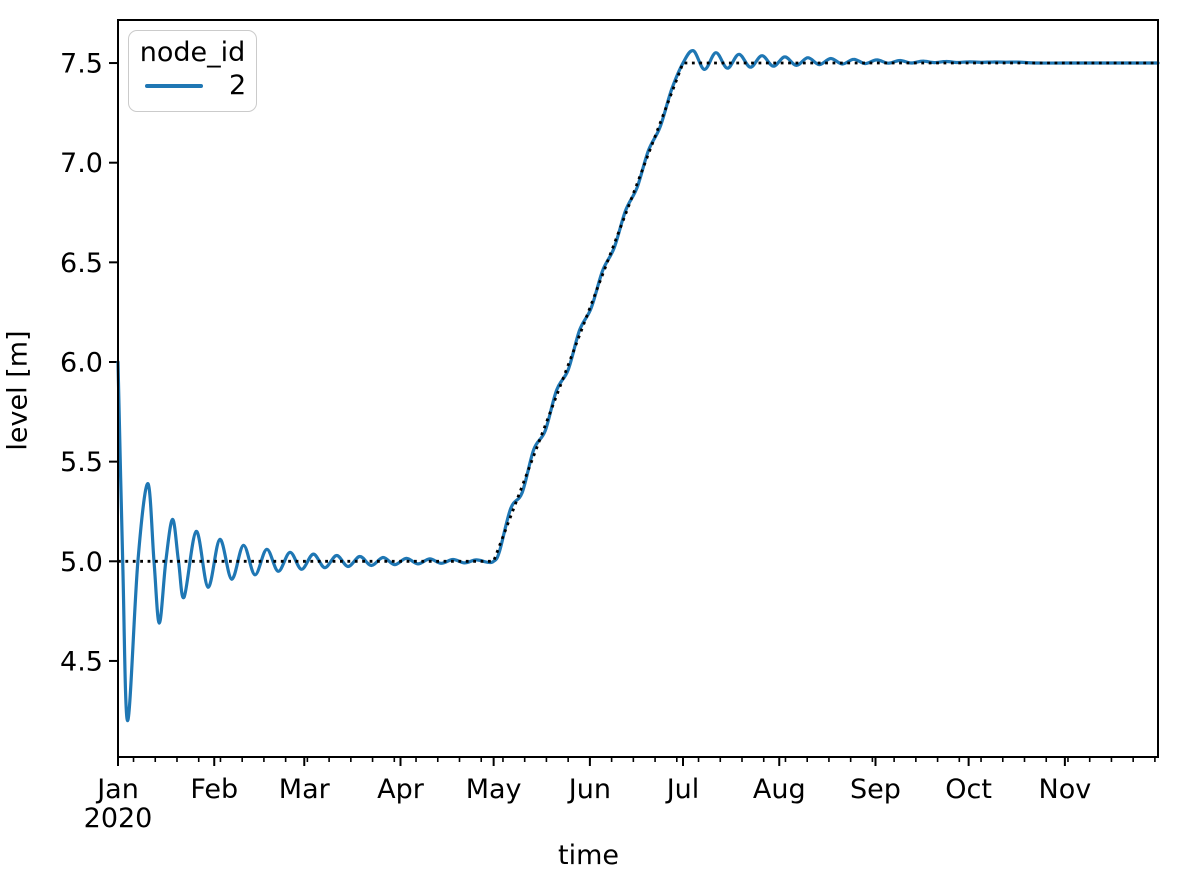 Image resolution: width=1177 pixels, height=888 pixels. I want to click on legend-entry-label: 2, so click(238, 85).